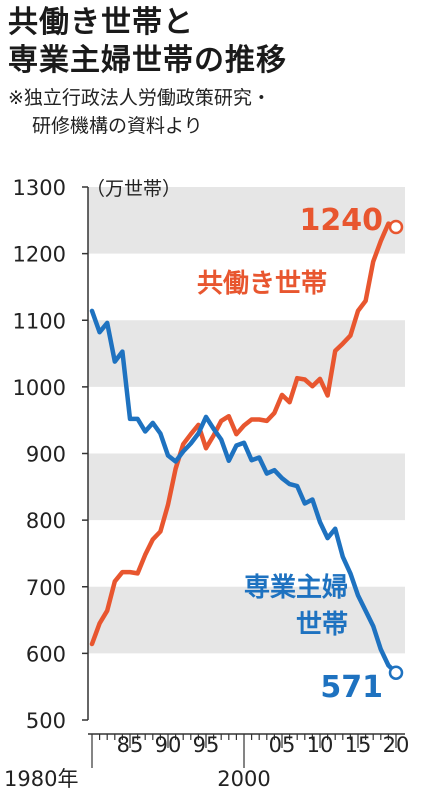 This screenshot has height=800, width=433. I want to click on series-label-housewife-line-1: 専業主婦, so click(296, 588).